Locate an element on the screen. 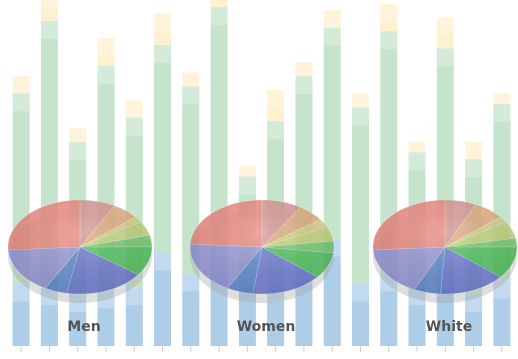 The height and width of the screenshot is (359, 518). pie-label: Women is located at coordinates (266, 327).